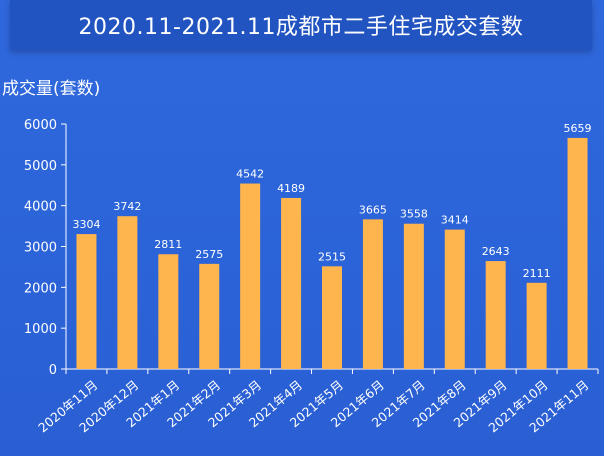  What do you see at coordinates (40, 207) in the screenshot?
I see `y-tick-label: 4000` at bounding box center [40, 207].